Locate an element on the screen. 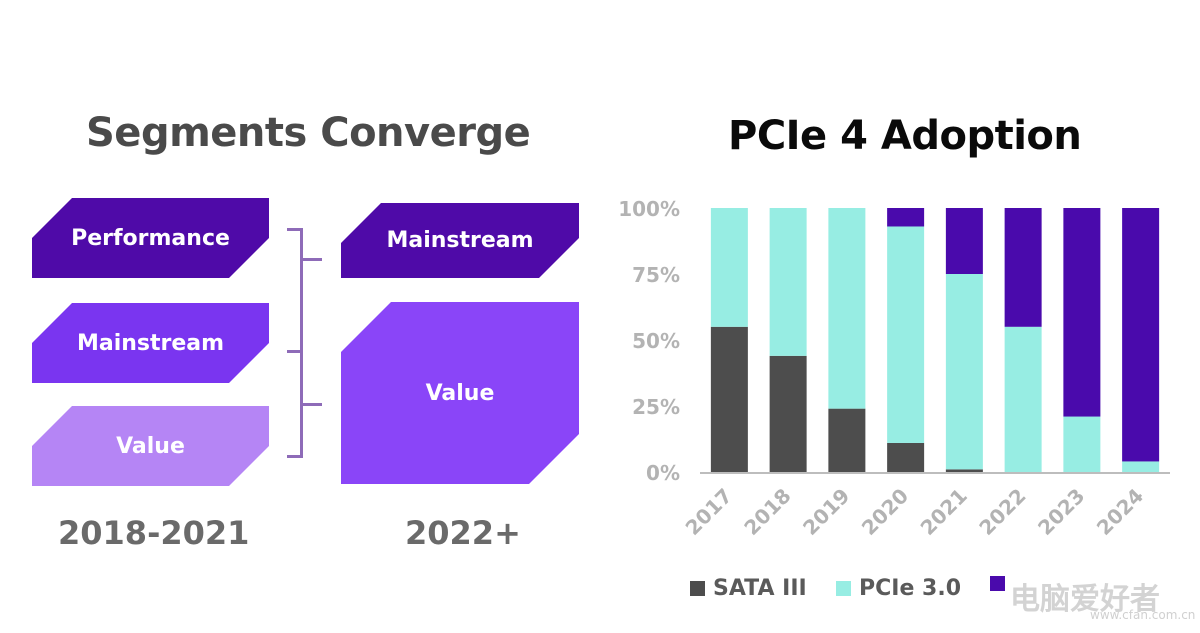 Image resolution: width=1200 pixels, height=633 pixels. x-tick-label-2018: 2018 is located at coordinates (767, 512).